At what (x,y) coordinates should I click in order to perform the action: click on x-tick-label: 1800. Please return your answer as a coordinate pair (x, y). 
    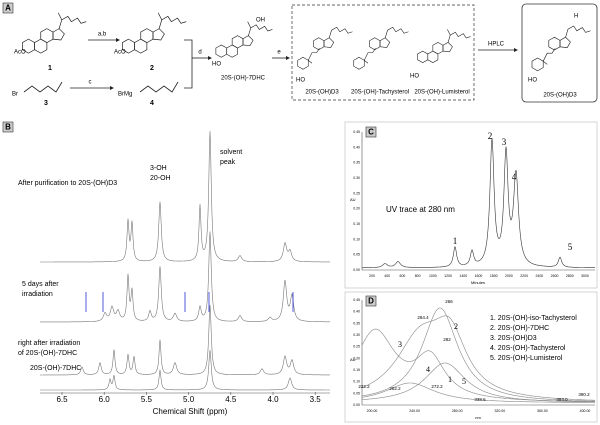
    Looking at the image, I should click on (494, 276).